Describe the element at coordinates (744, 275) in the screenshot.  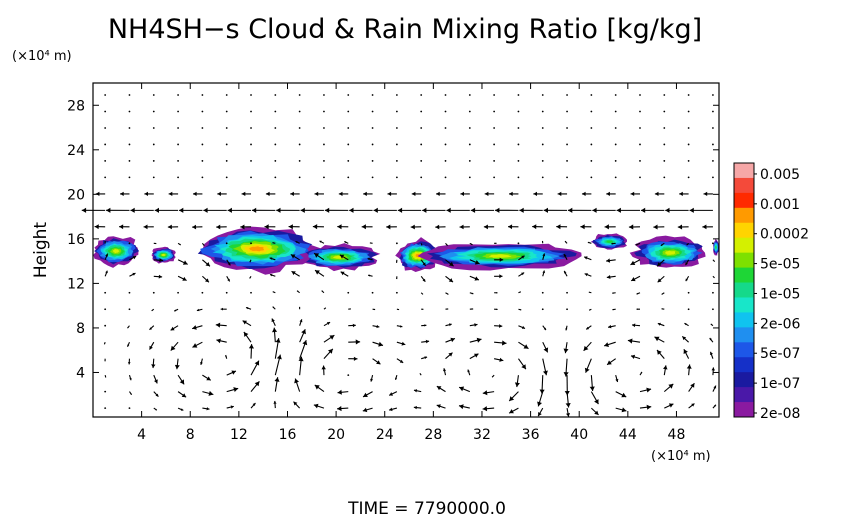
I see `colorbar-swatch` at that location.